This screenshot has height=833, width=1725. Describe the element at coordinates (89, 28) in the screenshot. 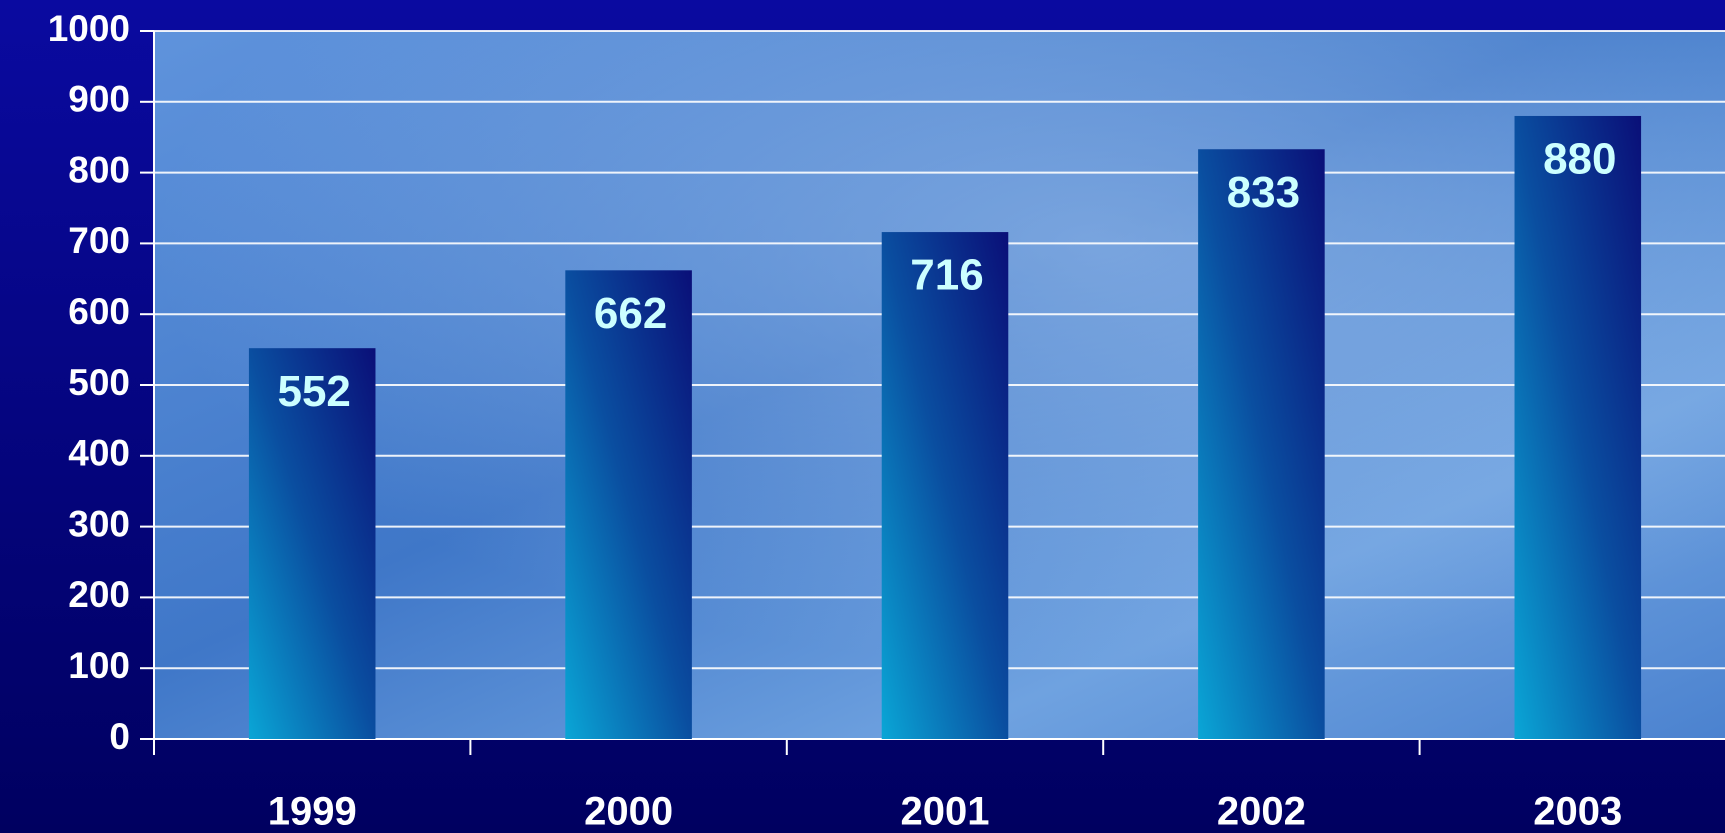

I see `y-tick-label: 1000` at that location.